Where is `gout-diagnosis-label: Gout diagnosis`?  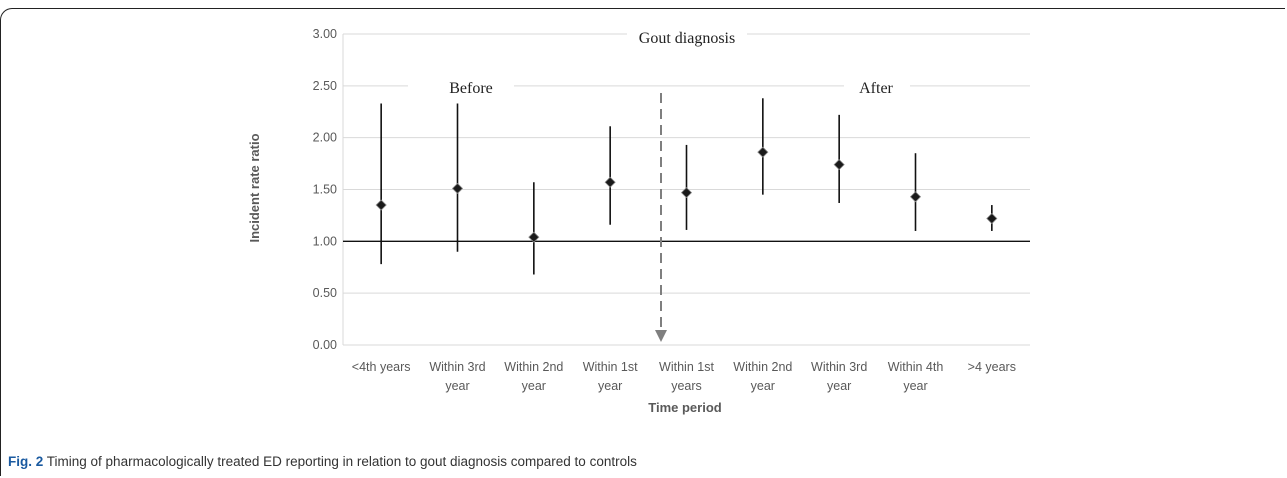 gout-diagnosis-label: Gout diagnosis is located at coordinates (687, 38).